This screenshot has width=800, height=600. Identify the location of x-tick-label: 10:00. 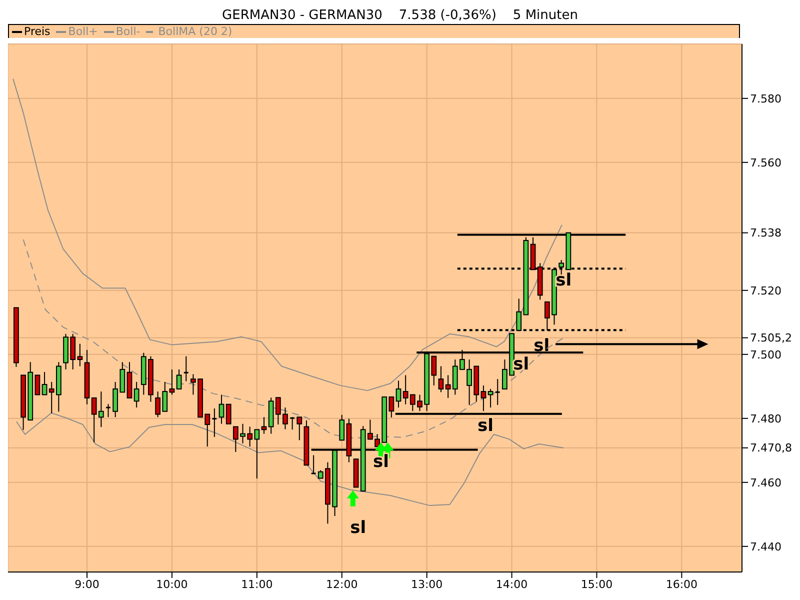
(172, 584).